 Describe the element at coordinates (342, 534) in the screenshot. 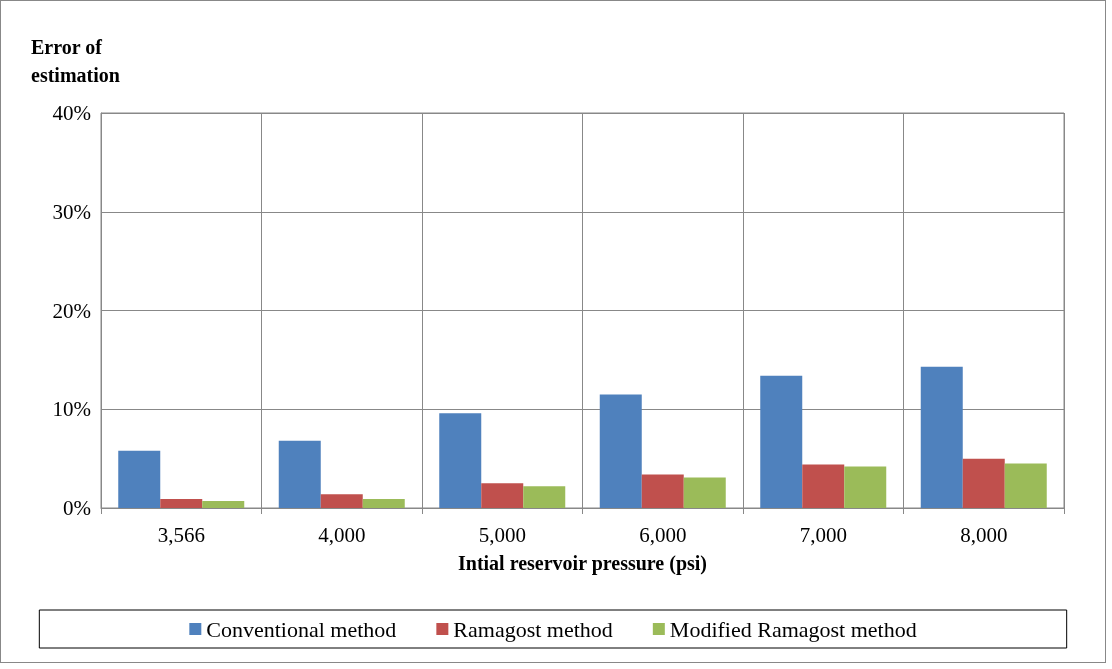

I see `x-tick-label: 4,000` at that location.